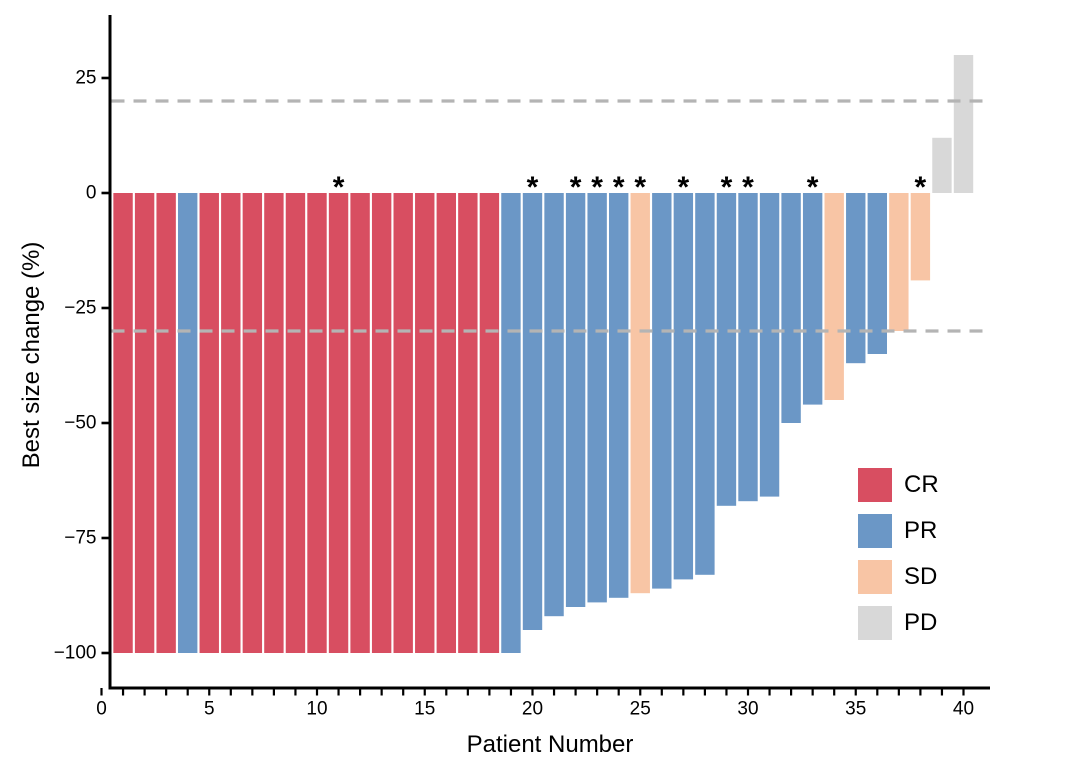  Describe the element at coordinates (898, 623) in the screenshot. I see `legend-row-pd: PD` at that location.